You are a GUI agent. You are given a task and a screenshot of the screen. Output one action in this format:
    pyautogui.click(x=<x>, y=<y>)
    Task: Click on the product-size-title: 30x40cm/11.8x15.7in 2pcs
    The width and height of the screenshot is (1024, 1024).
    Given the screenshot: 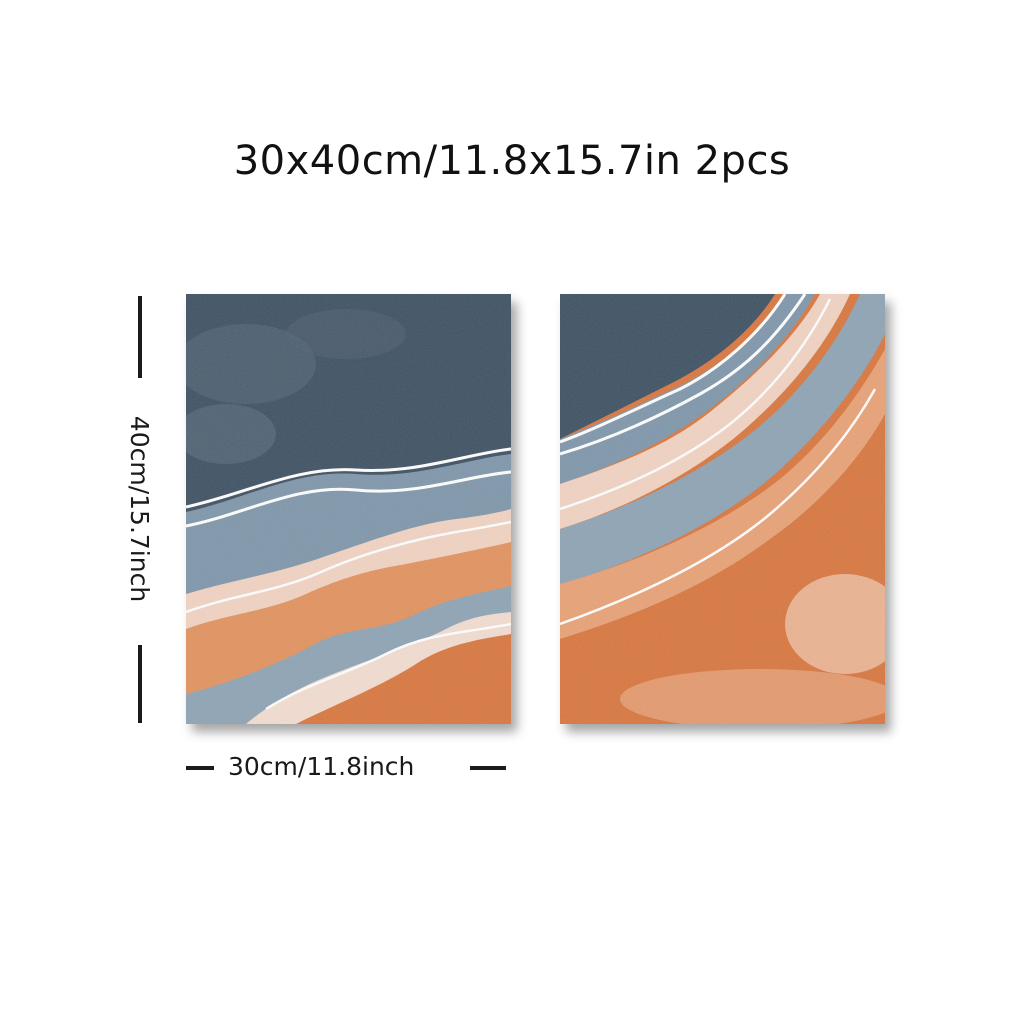 What is the action you would take?
    pyautogui.click(x=512, y=161)
    